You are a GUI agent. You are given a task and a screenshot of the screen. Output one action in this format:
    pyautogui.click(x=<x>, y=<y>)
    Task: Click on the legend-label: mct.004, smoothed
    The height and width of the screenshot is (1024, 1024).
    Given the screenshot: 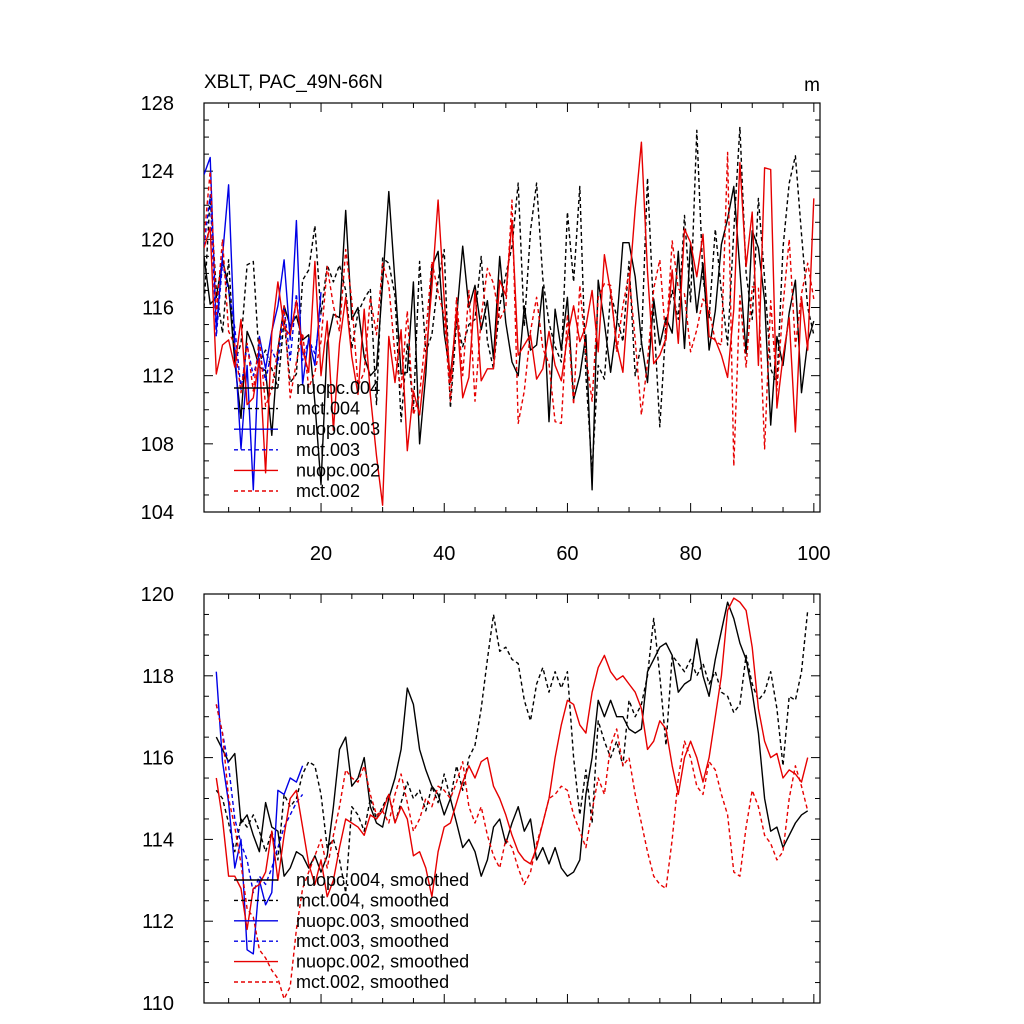 What is the action you would take?
    pyautogui.click(x=372, y=900)
    